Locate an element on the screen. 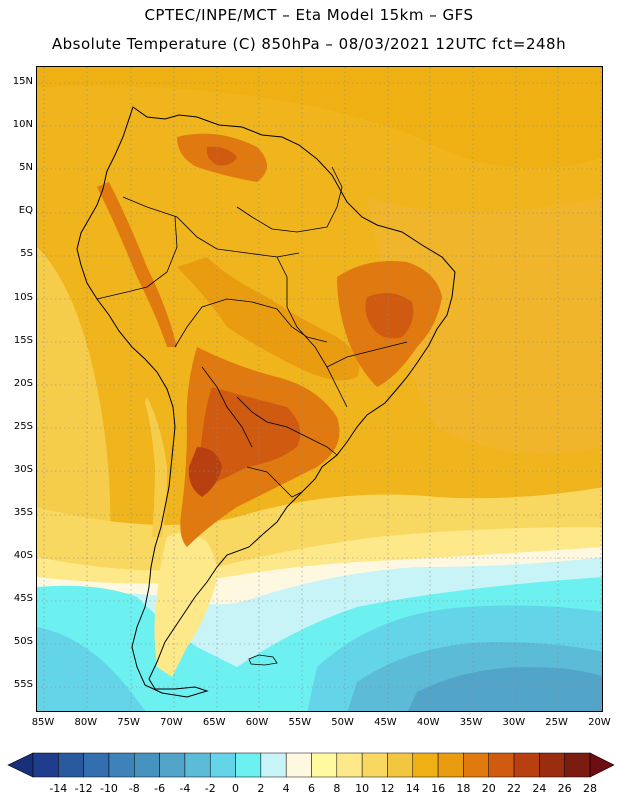 This screenshot has height=800, width=618. interior-hot-zone-north is located at coordinates (268, 319).